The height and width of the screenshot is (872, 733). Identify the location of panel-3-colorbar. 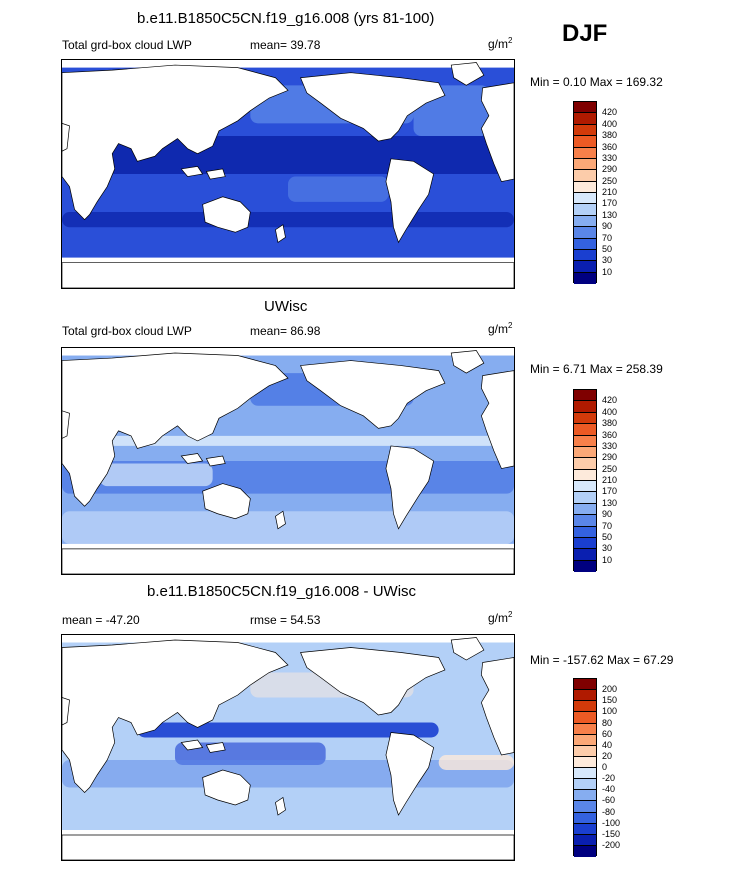
(585, 767).